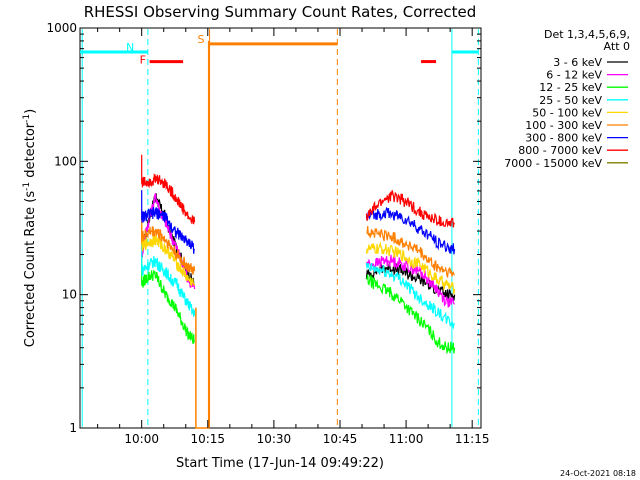 The image size is (640, 480). I want to click on legend-header-line2: Att 0, so click(617, 46).